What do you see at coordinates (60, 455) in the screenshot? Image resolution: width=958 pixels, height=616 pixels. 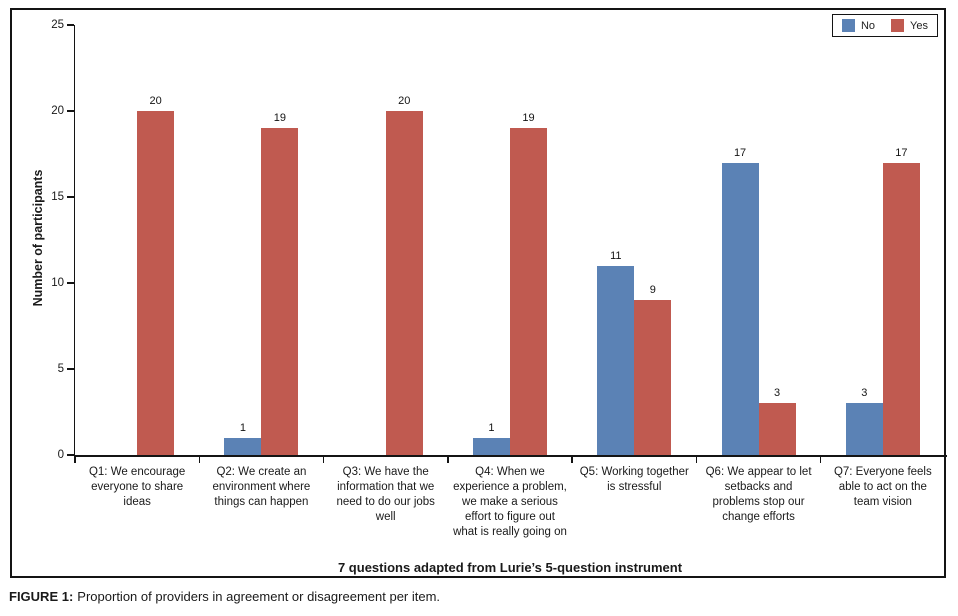 I see `y-axis-tick-label: 0` at bounding box center [60, 455].